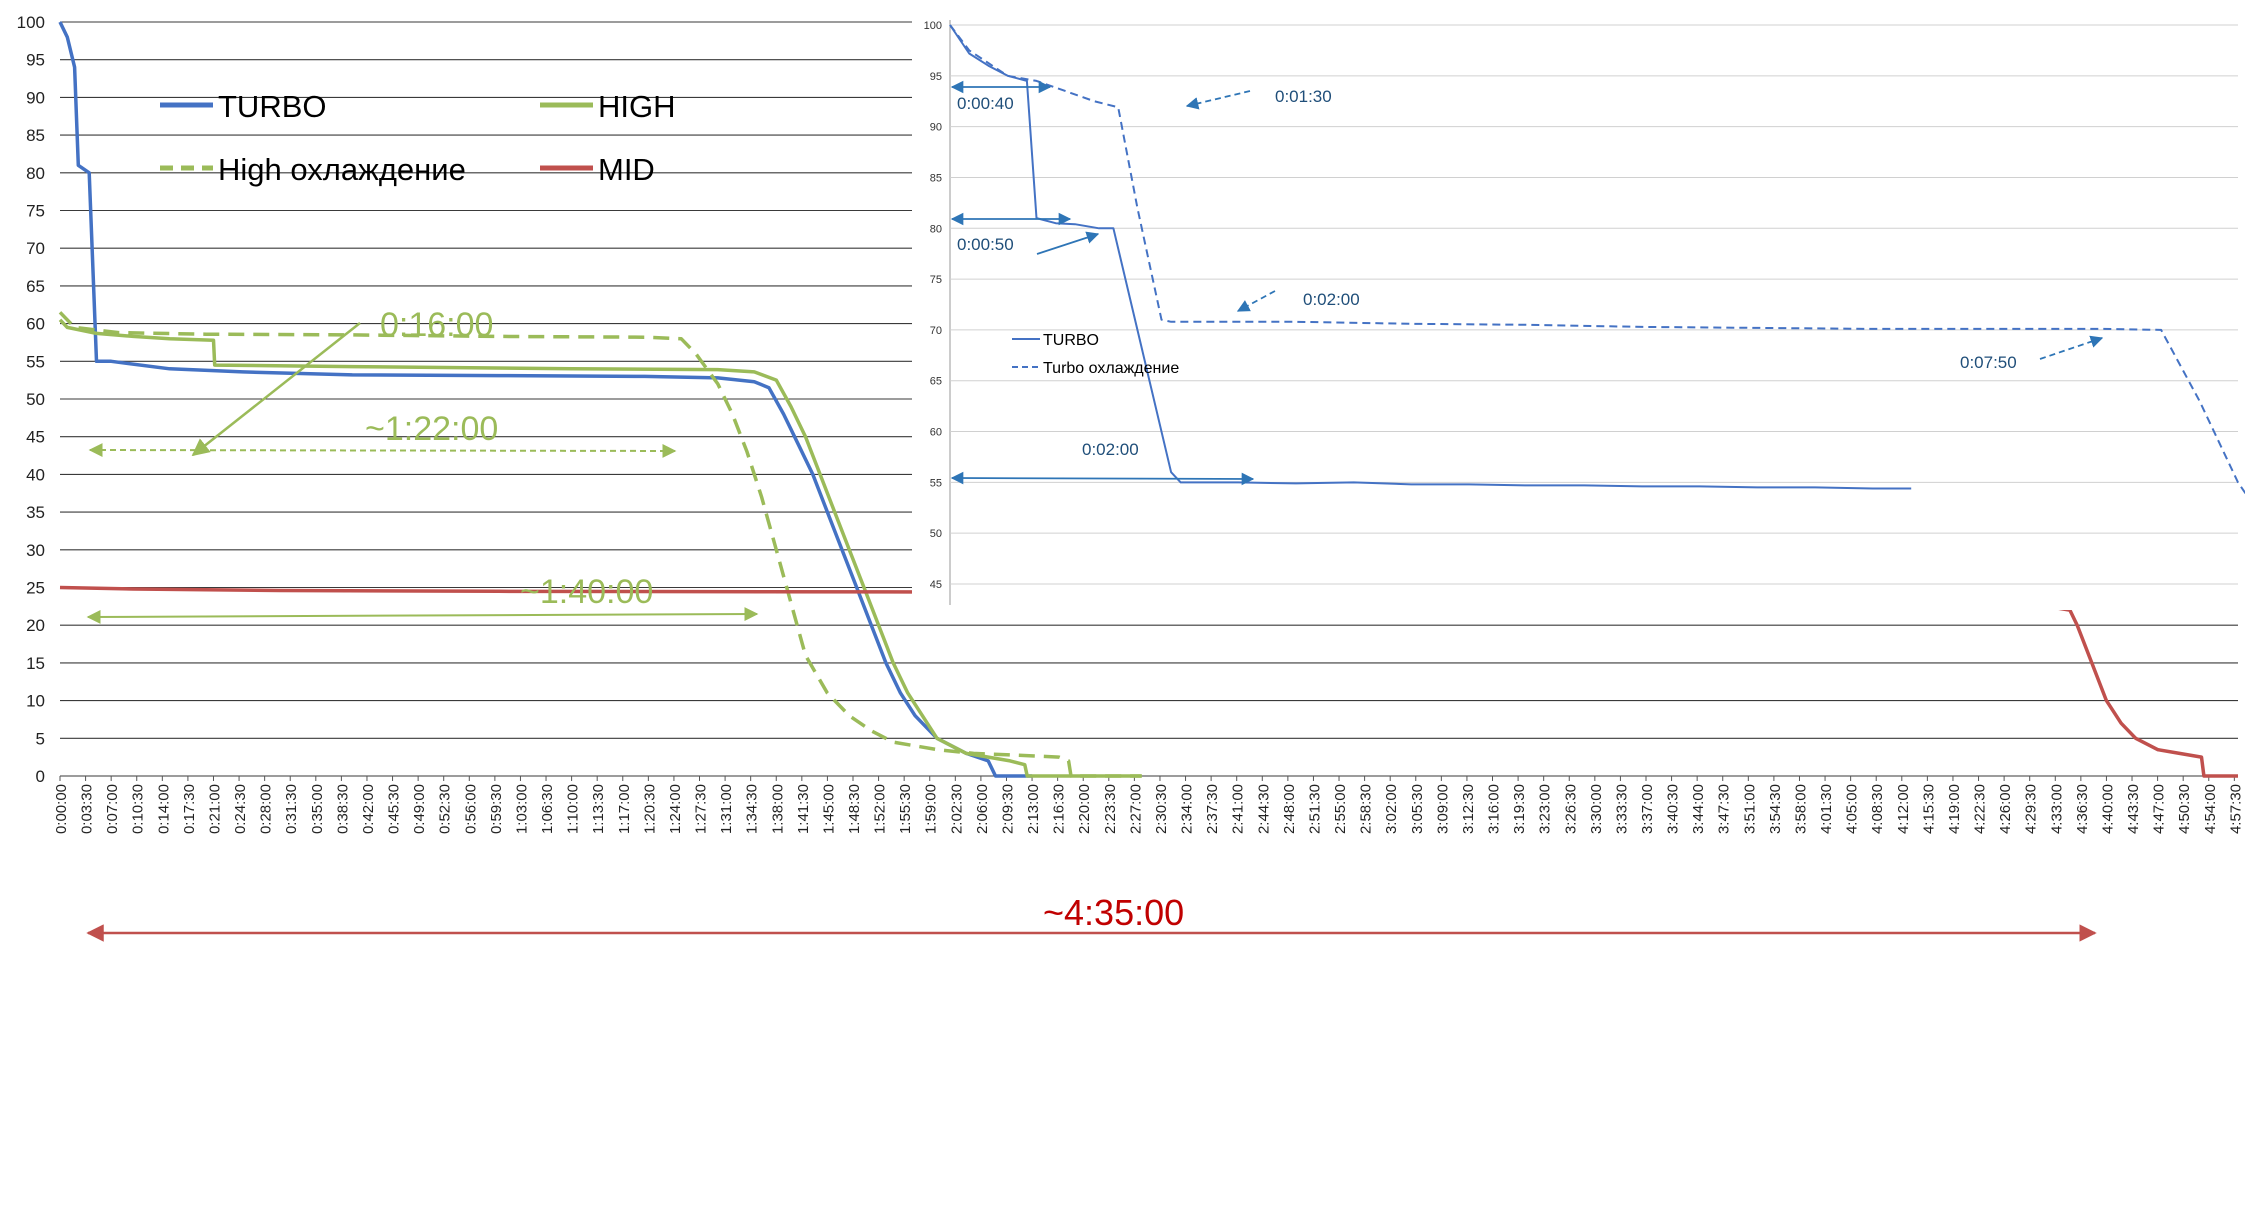 Image resolution: width=2245 pixels, height=1212 pixels. What do you see at coordinates (598, 809) in the screenshot?
I see `main-x-tick-label: 1:13:30` at bounding box center [598, 809].